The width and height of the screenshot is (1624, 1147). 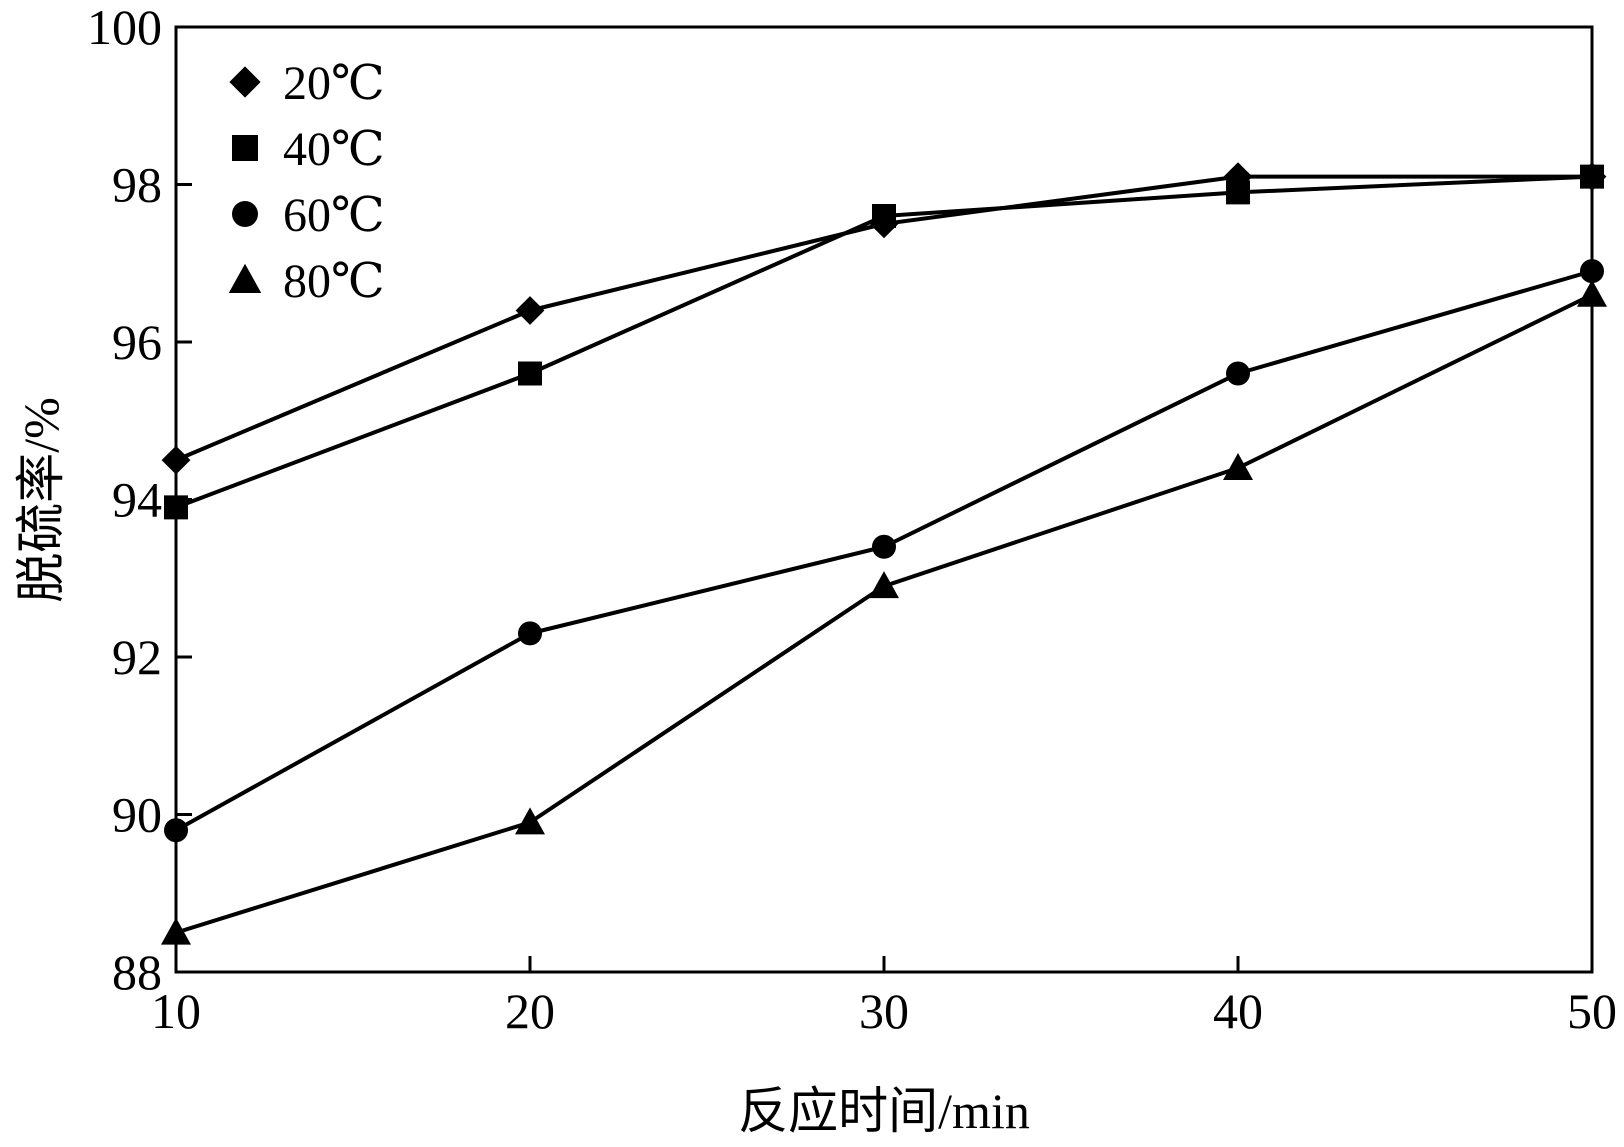 What do you see at coordinates (137, 185) in the screenshot?
I see `y-tick-label: 98` at bounding box center [137, 185].